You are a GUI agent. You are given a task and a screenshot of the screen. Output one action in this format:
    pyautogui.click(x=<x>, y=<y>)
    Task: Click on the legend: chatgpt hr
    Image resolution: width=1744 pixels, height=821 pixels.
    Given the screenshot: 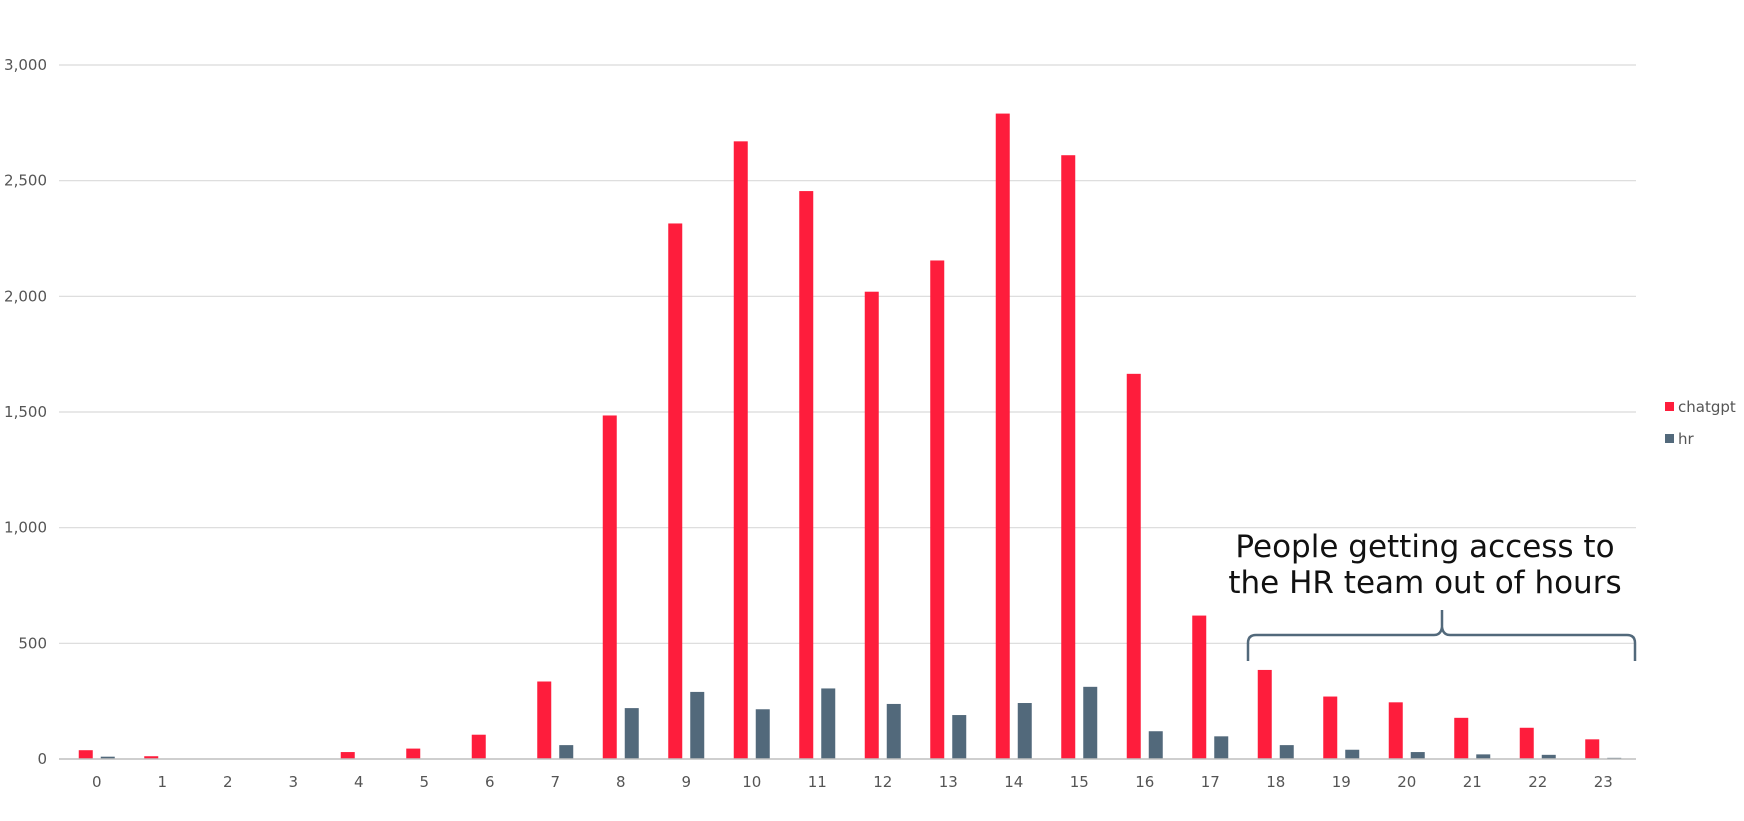 What is the action you would take?
    pyautogui.click(x=1700, y=423)
    